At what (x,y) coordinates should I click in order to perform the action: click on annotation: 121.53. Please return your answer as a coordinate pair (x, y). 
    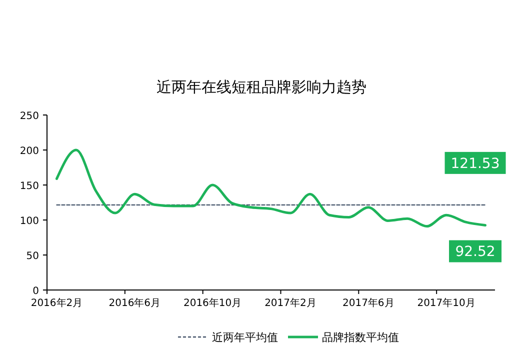
    Looking at the image, I should click on (475, 164).